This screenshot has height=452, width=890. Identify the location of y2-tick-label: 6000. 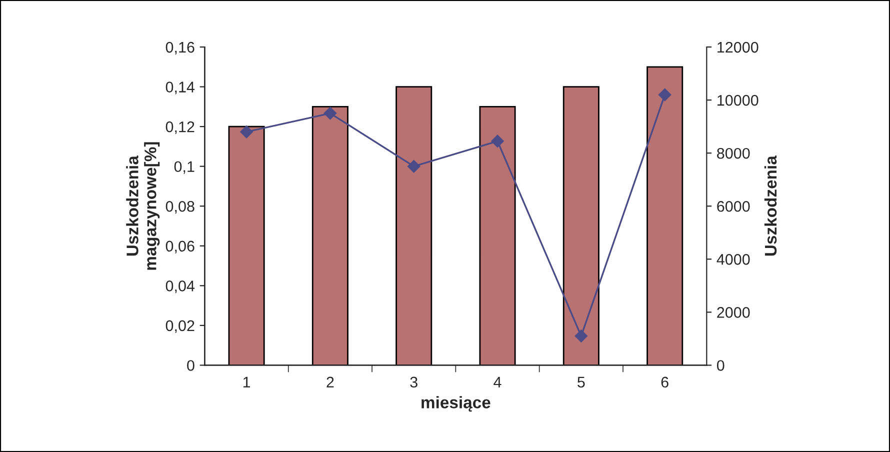
(733, 206).